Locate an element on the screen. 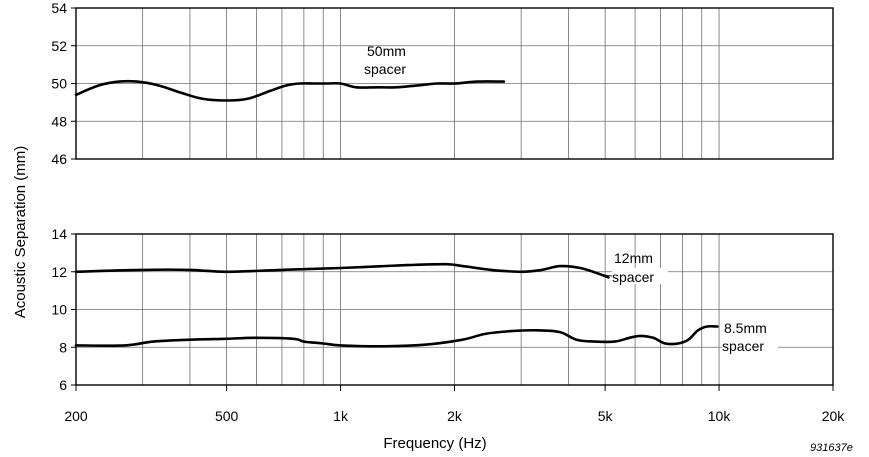 This screenshot has width=869, height=457. x-tick-label: 1k is located at coordinates (341, 416).